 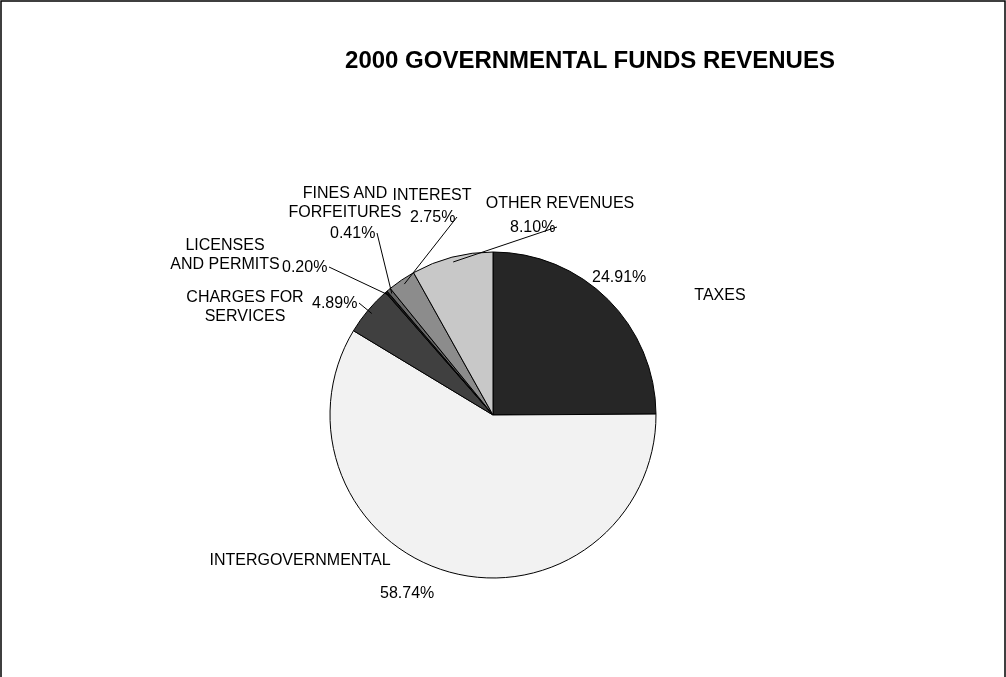 I want to click on slice-label: OTHER REVENUES, so click(x=560, y=202).